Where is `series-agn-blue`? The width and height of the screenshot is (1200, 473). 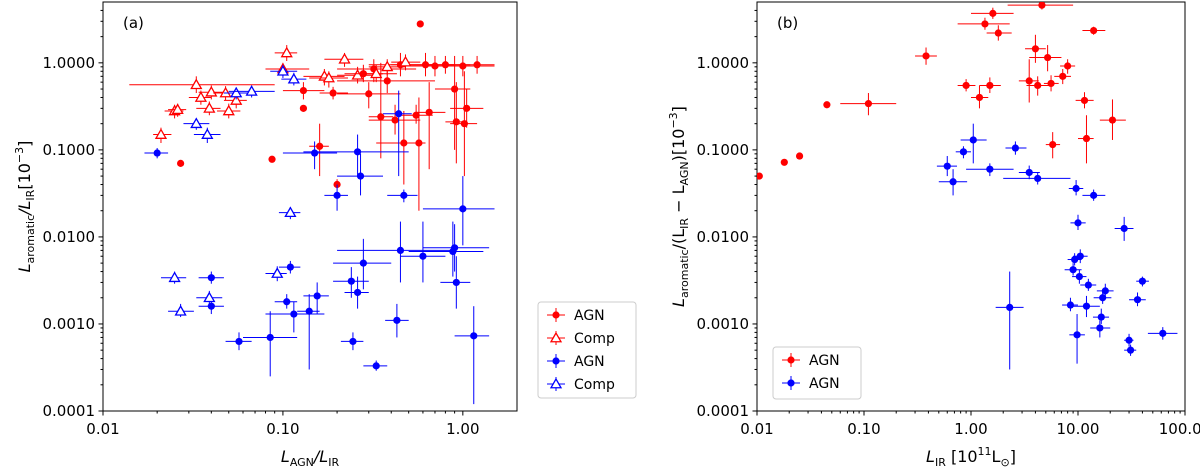
series-agn-blue is located at coordinates (1057, 246).